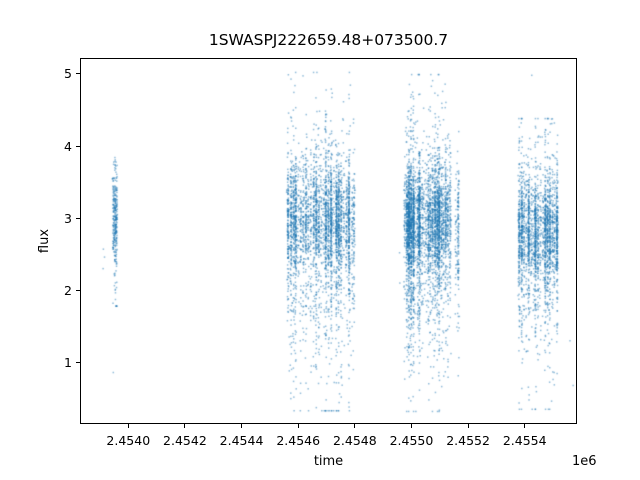 The width and height of the screenshot is (640, 480). I want to click on x-axis-label: time, so click(328, 461).